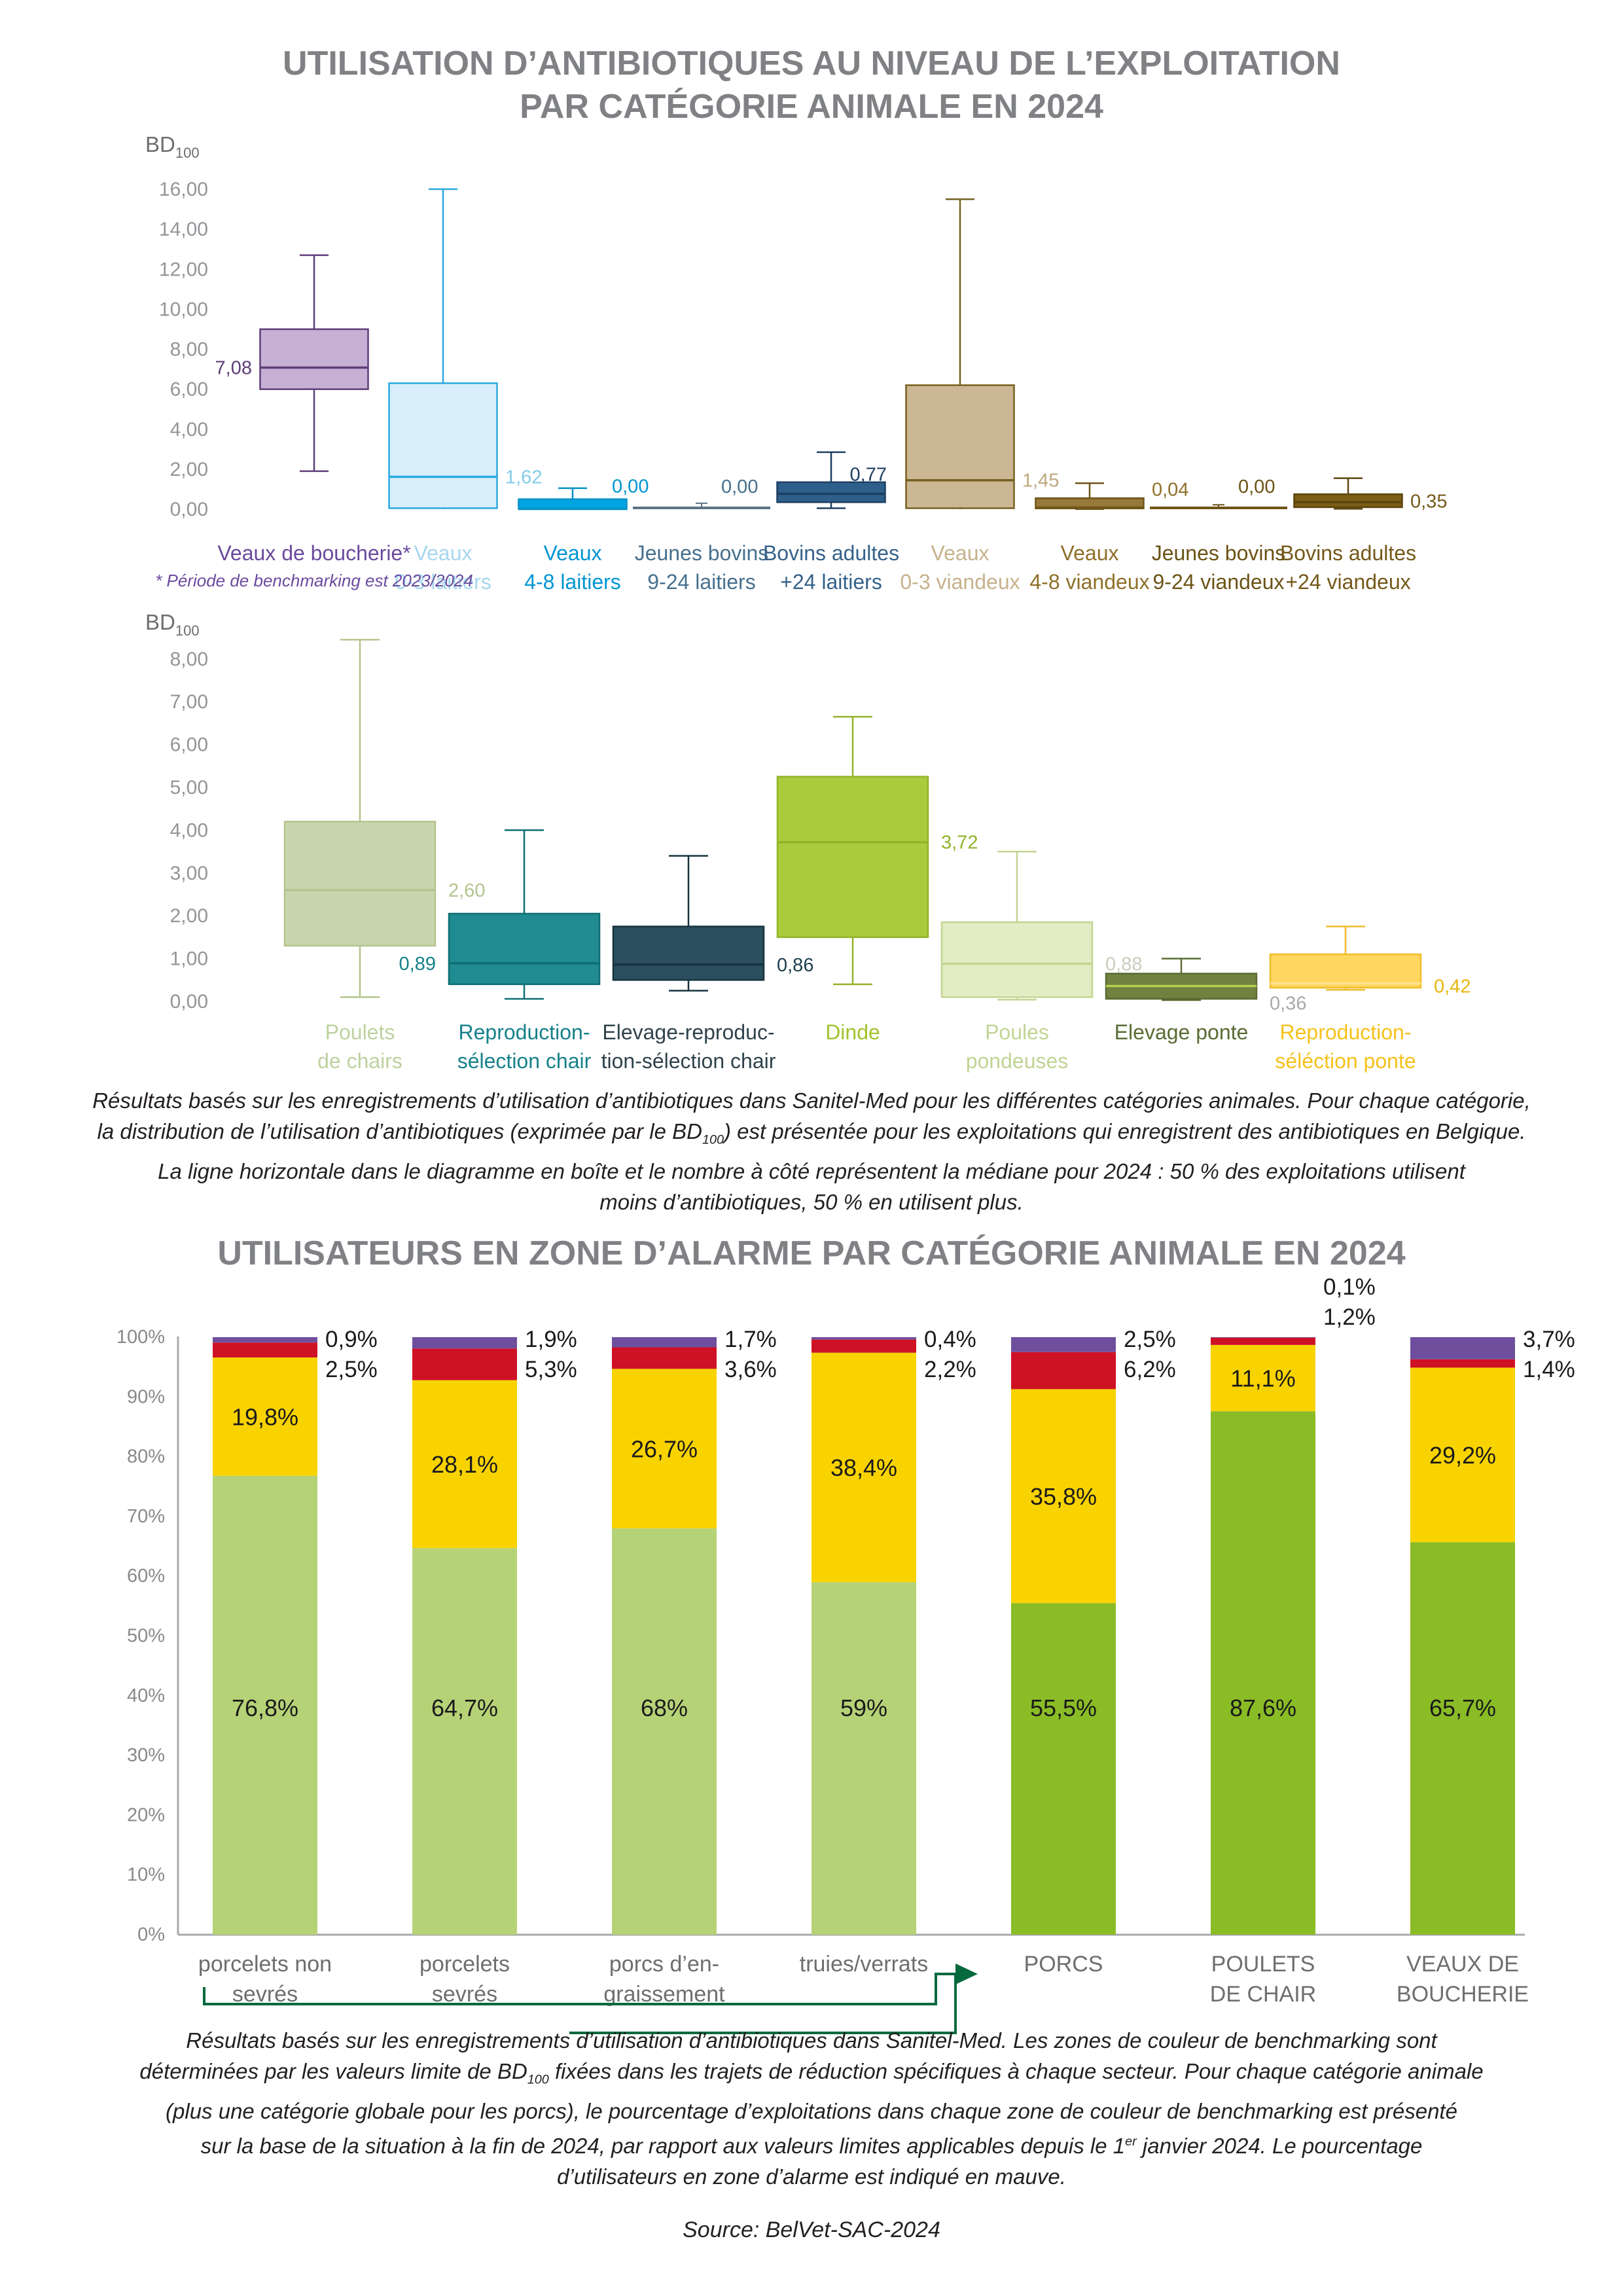 The image size is (1623, 2296). What do you see at coordinates (763, 2004) in the screenshot?
I see `pig-categories-bracket-lower` at bounding box center [763, 2004].